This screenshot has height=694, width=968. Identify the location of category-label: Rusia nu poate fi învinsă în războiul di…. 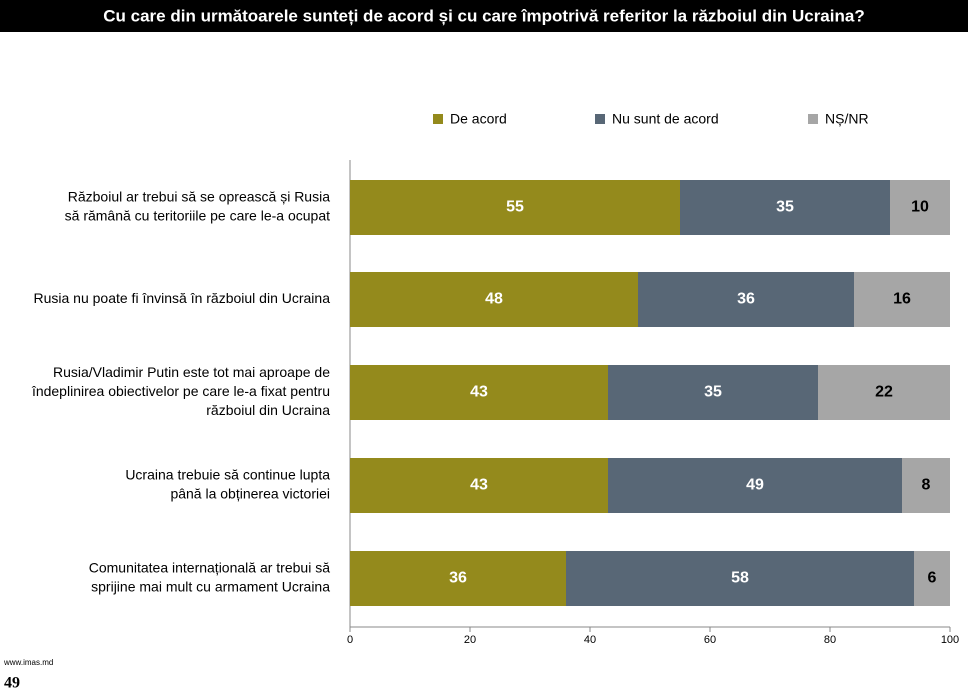
(181, 298).